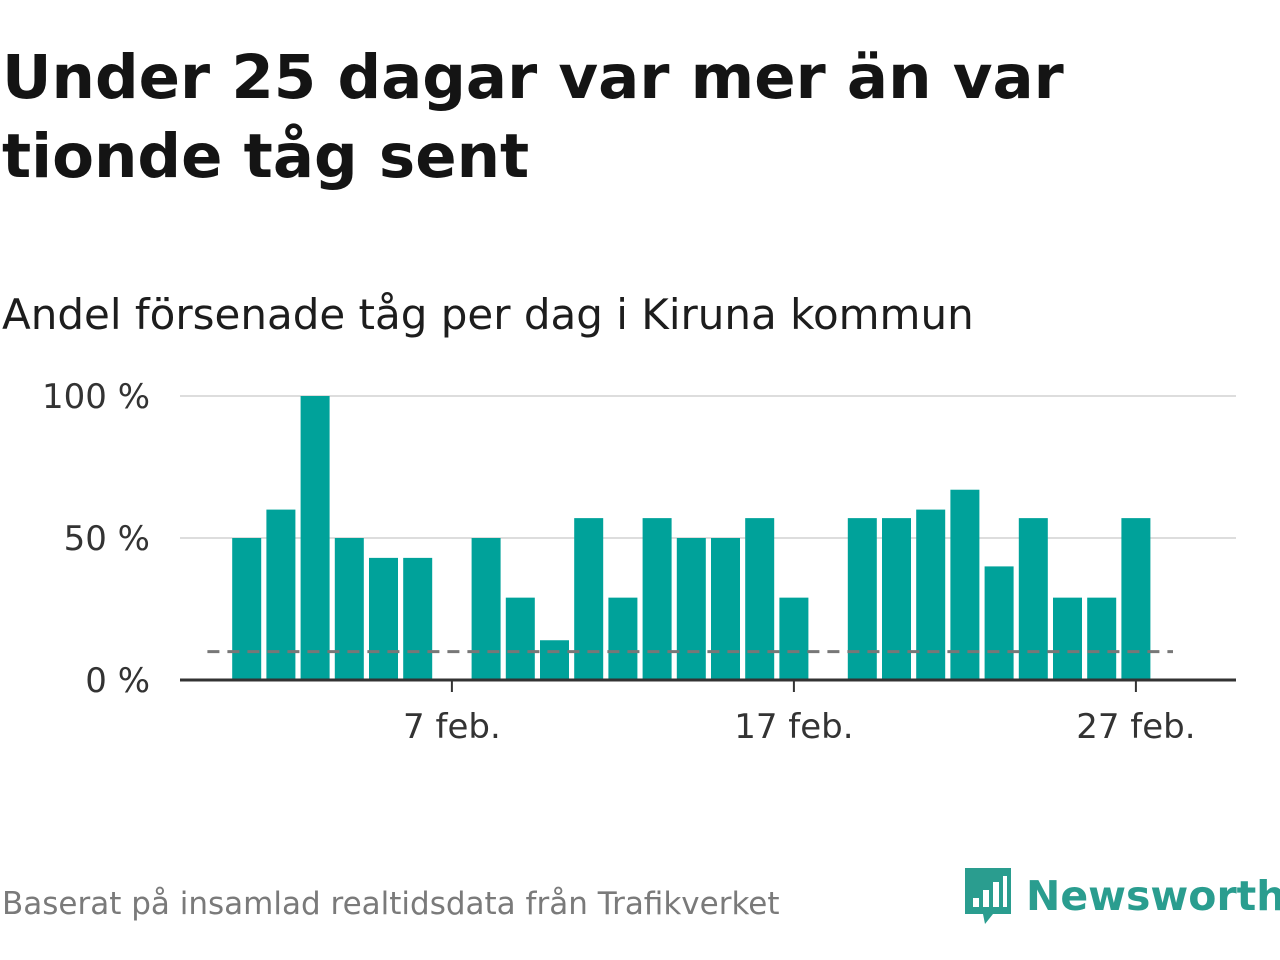 The width and height of the screenshot is (1280, 960). Describe the element at coordinates (988, 896) in the screenshot. I see `bar-chart-speech-bubble-icon` at that location.